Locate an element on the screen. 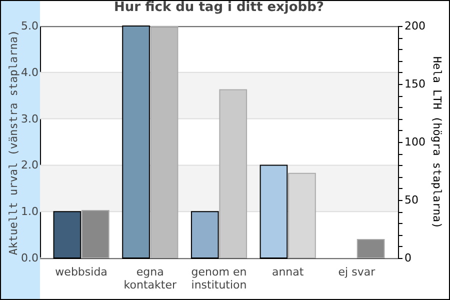 This screenshot has width=450, height=300. x-tick-label: annat is located at coordinates (288, 272).